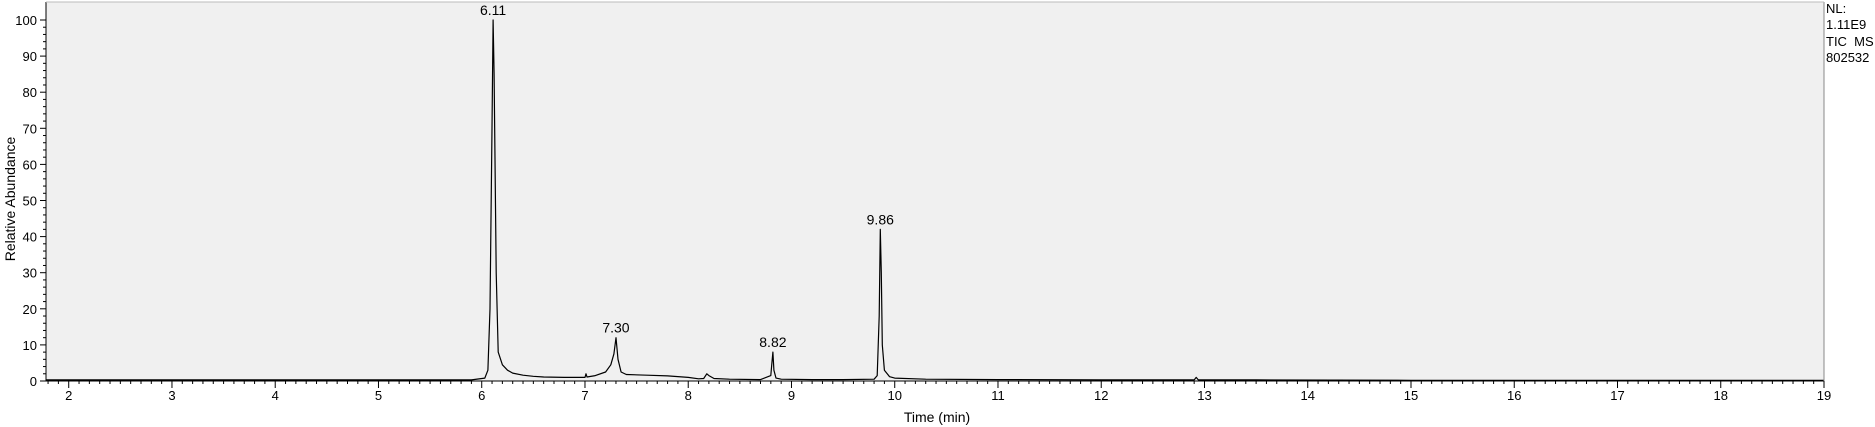 The width and height of the screenshot is (1875, 427). Describe the element at coordinates (1411, 395) in the screenshot. I see `x-tick-label: 15` at that location.